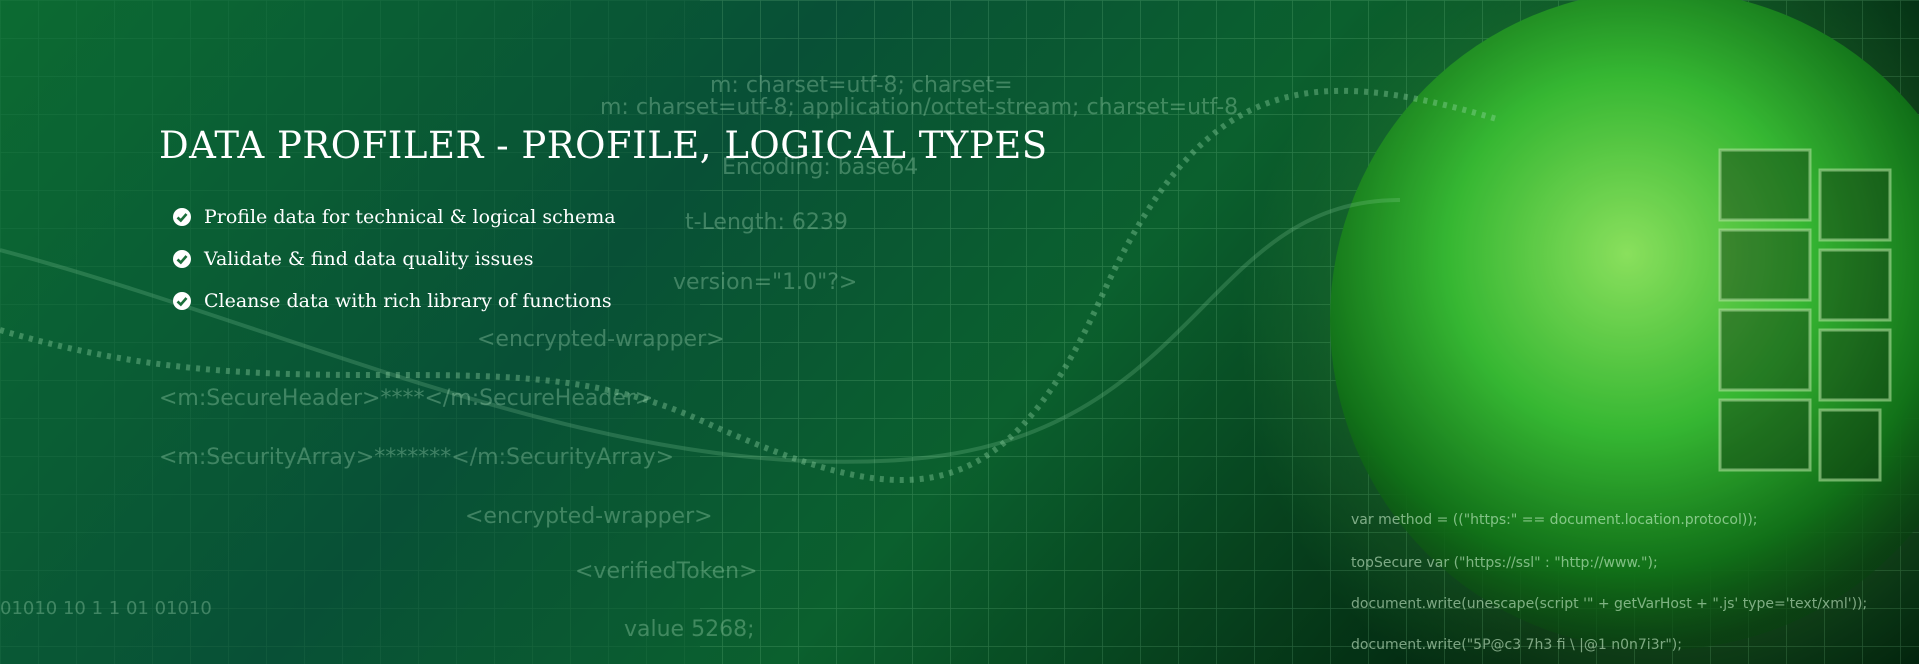  Describe the element at coordinates (820, 167) in the screenshot. I see `background-code-text: Encoding: base64` at that location.